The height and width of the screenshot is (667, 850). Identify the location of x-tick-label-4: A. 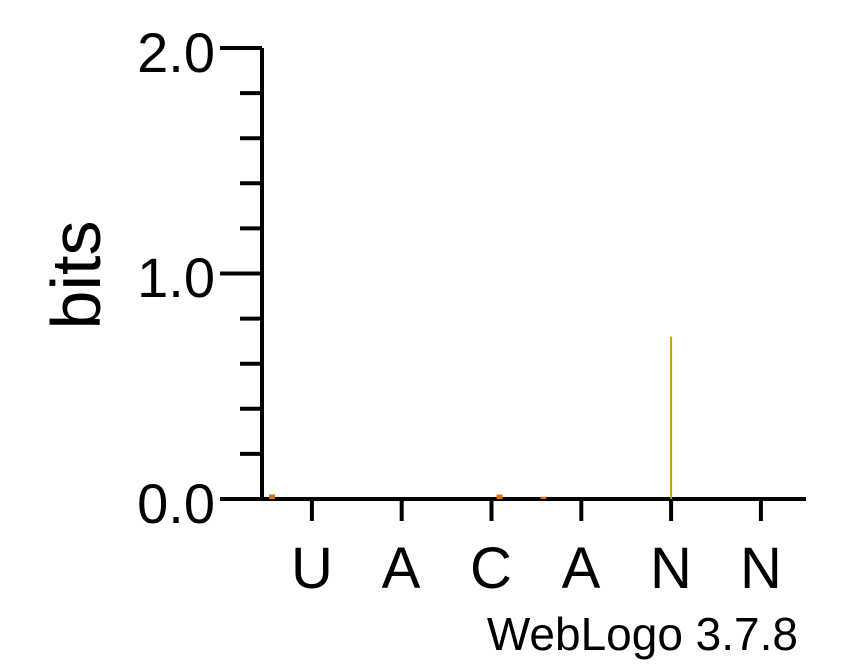
(581, 568).